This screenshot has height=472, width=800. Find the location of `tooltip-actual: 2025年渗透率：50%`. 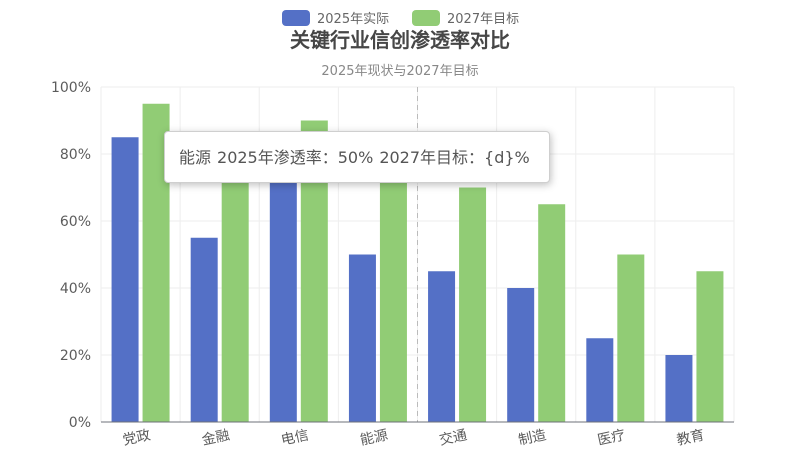

tooltip-actual: 2025年渗透率：50% is located at coordinates (295, 157).